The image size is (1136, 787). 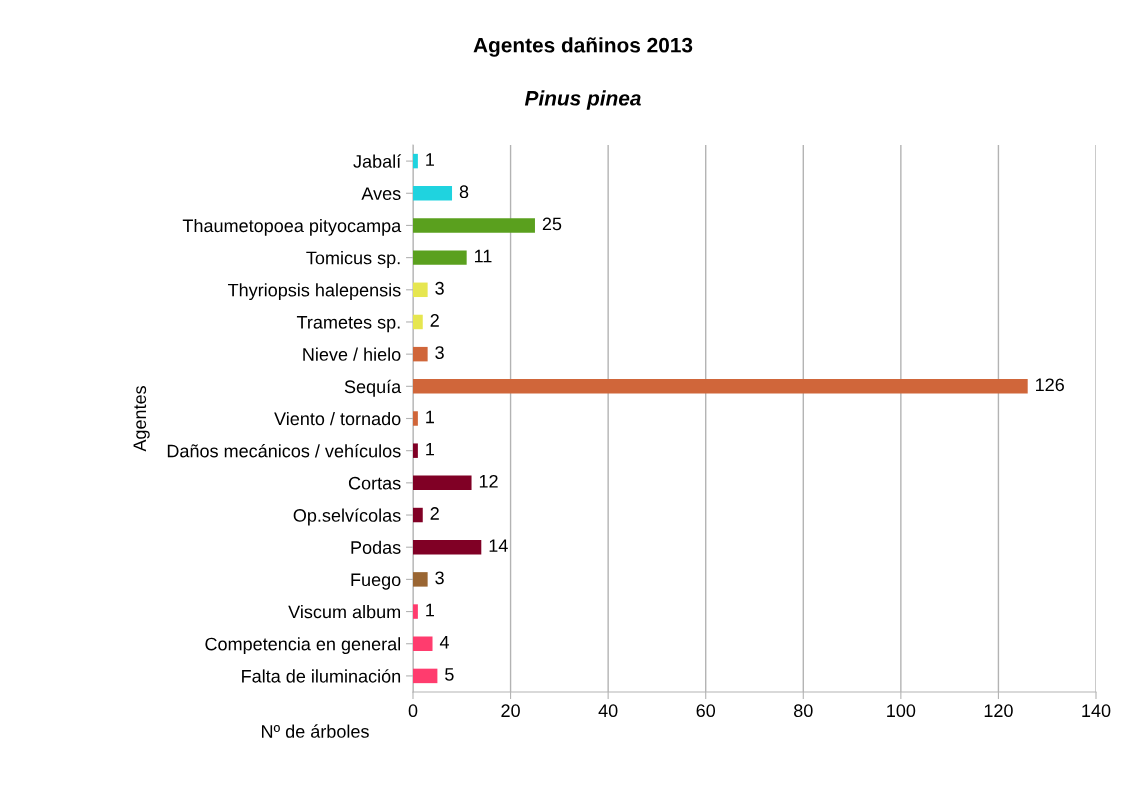 I want to click on x-tick-label: 20, so click(x=510, y=711).